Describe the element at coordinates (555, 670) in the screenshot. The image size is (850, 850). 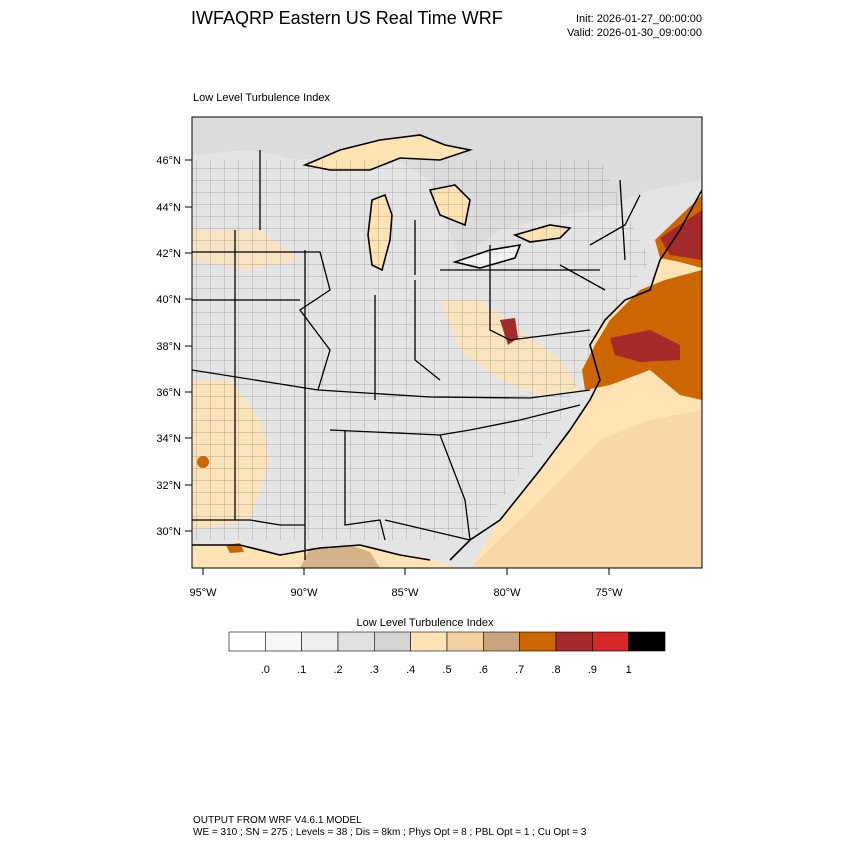
I see `colorbar-label: .8` at that location.